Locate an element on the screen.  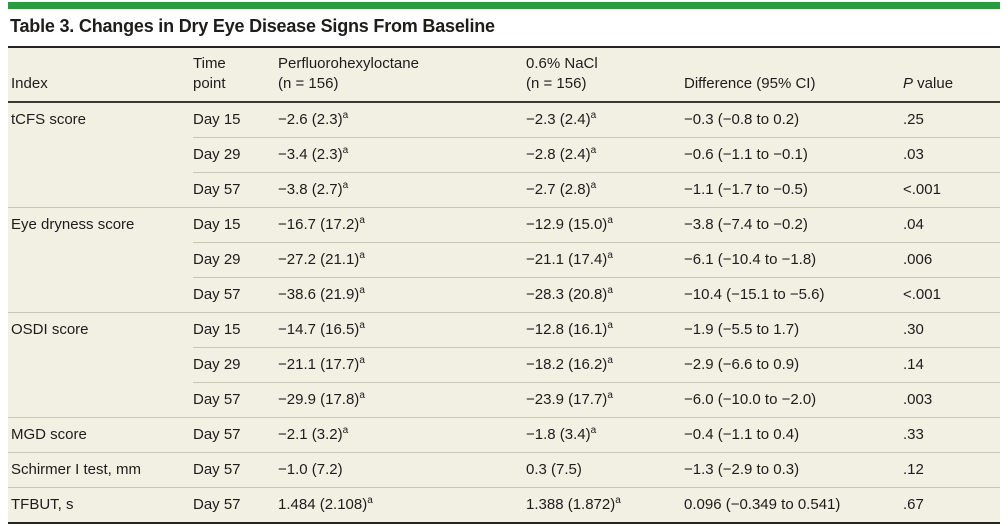
p-value-cell: .003 is located at coordinates (951, 400).